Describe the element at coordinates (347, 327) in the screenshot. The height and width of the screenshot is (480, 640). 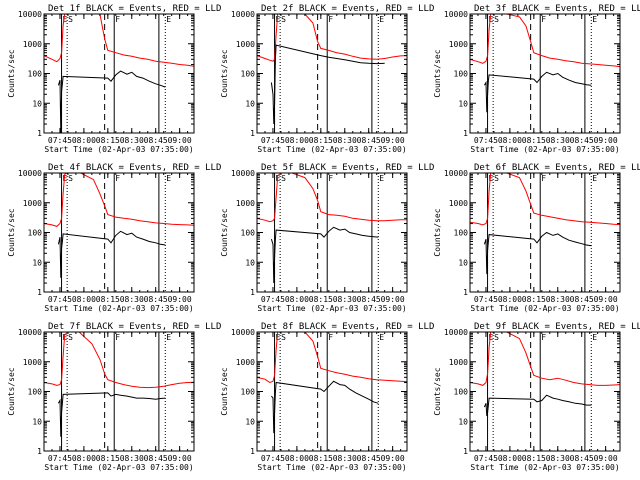
I see `panel-title: Det 8f BLACK = Events, RED = LLD` at that location.